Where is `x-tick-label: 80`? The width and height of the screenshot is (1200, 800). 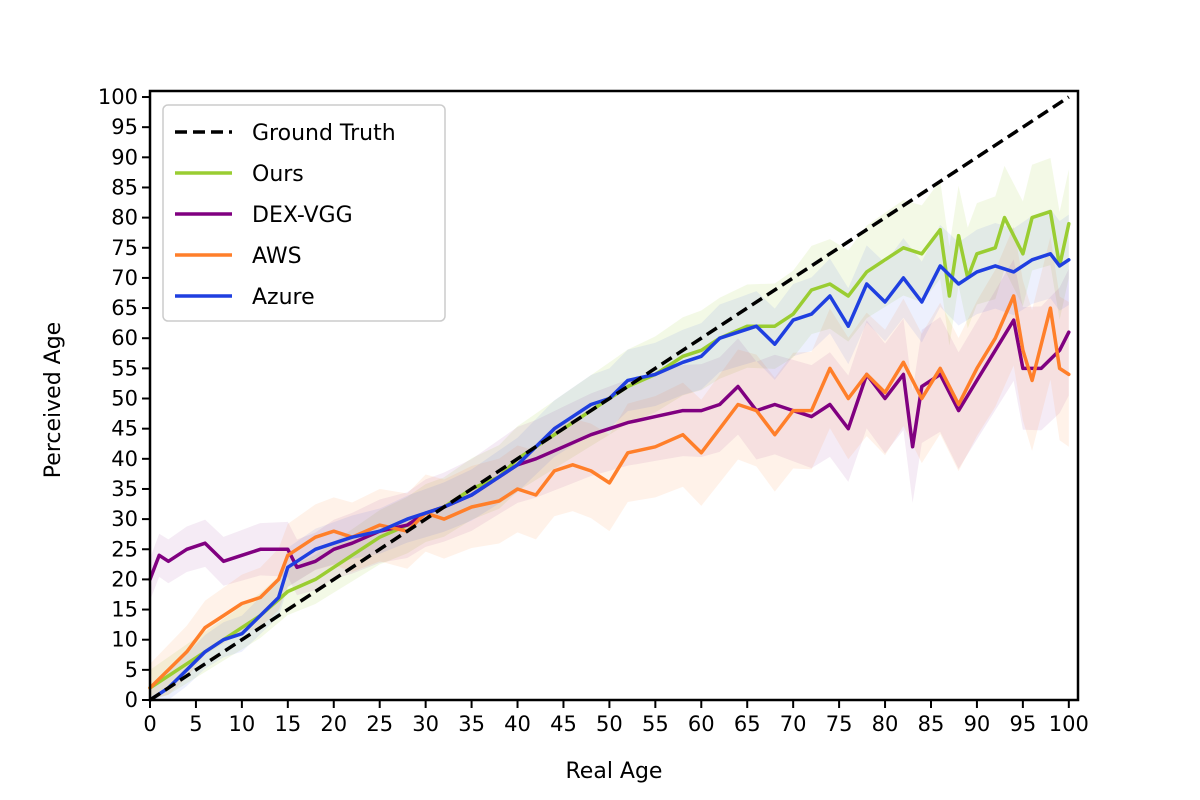 x-tick-label: 80 is located at coordinates (885, 724).